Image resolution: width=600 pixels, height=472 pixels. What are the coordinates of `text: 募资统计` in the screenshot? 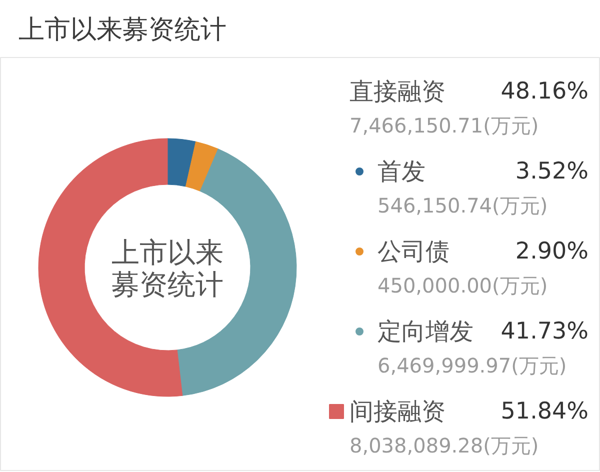 It's located at (168, 284).